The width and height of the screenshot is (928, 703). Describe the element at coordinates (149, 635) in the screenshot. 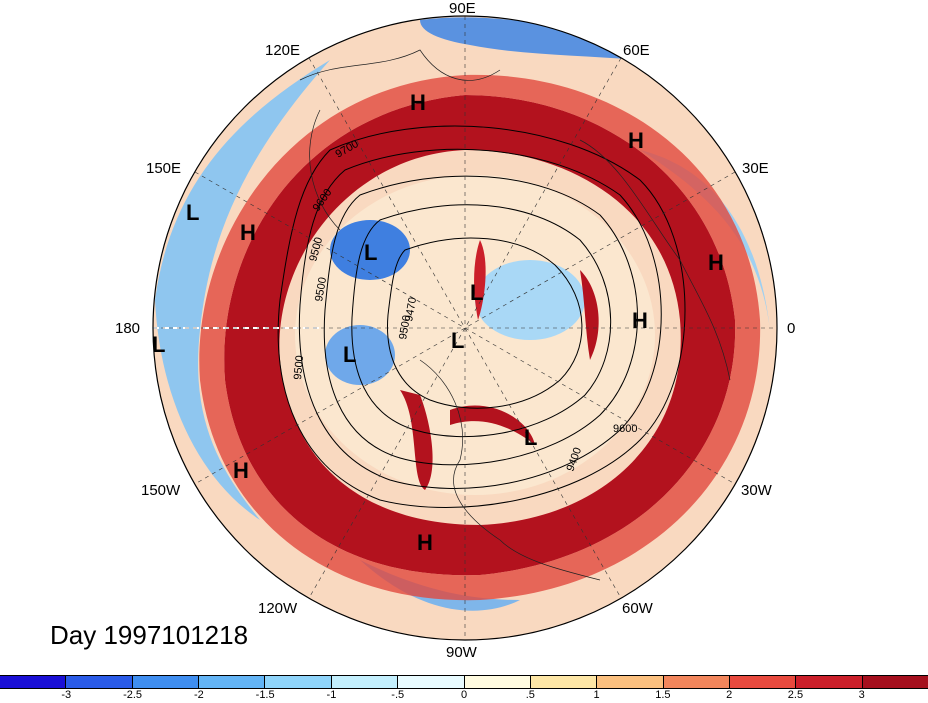

I see `day-label: Day 1997101218` at that location.